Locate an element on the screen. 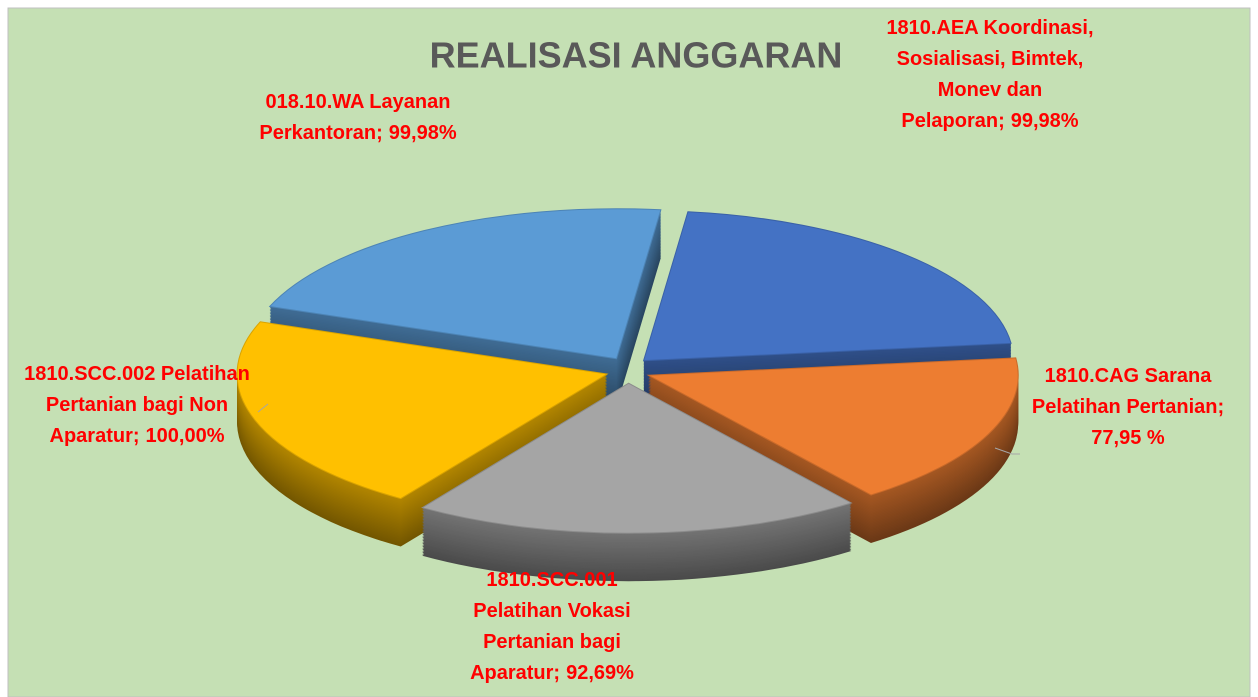 This screenshot has height=697, width=1258. data-label-line: 1810.SCC.001 is located at coordinates (551, 580).